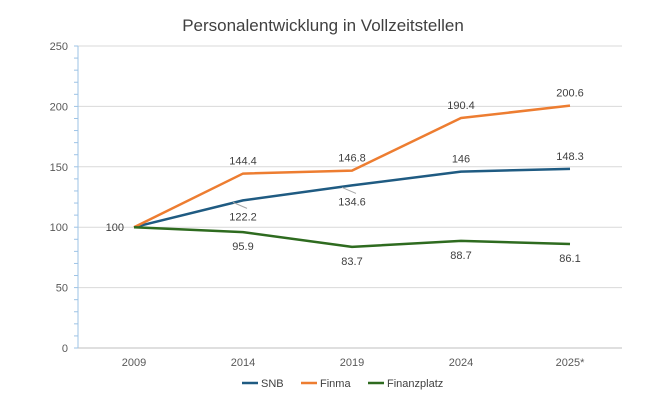 Image resolution: width=646 pixels, height=404 pixels. What do you see at coordinates (59, 168) in the screenshot?
I see `y-tick-label: 150` at bounding box center [59, 168].